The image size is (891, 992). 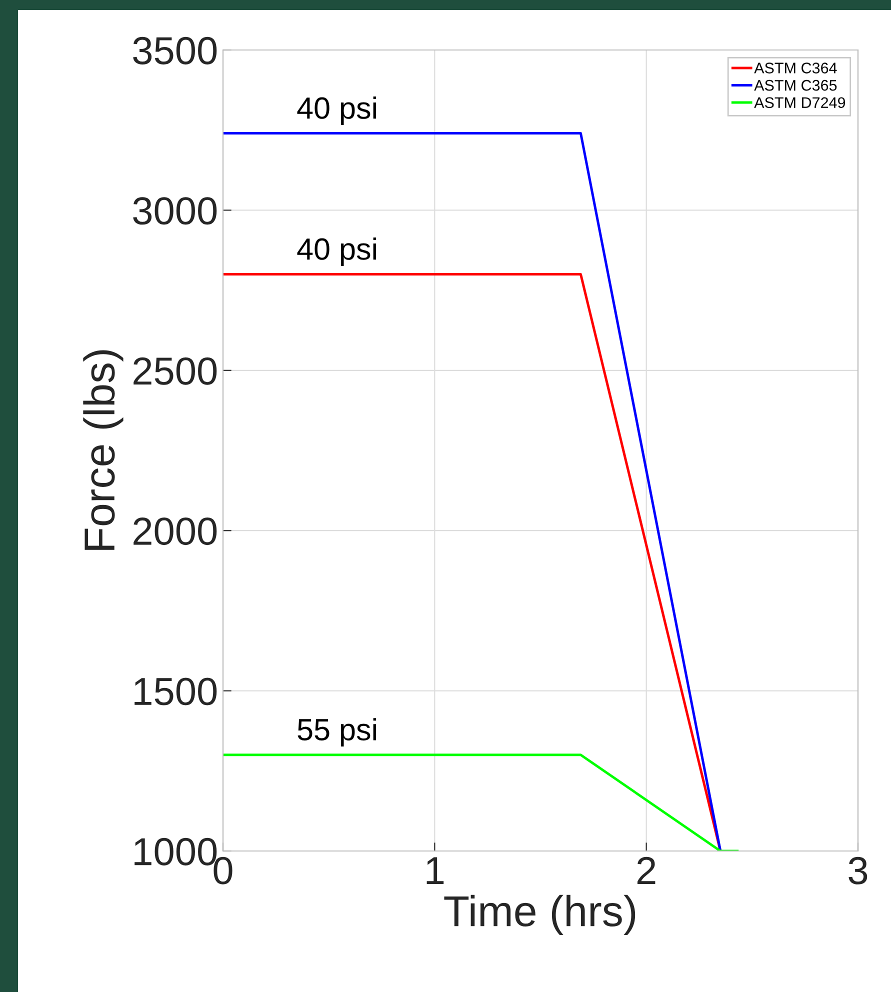 What do you see at coordinates (795, 68) in the screenshot?
I see `legend-label: ASTM C364` at bounding box center [795, 68].